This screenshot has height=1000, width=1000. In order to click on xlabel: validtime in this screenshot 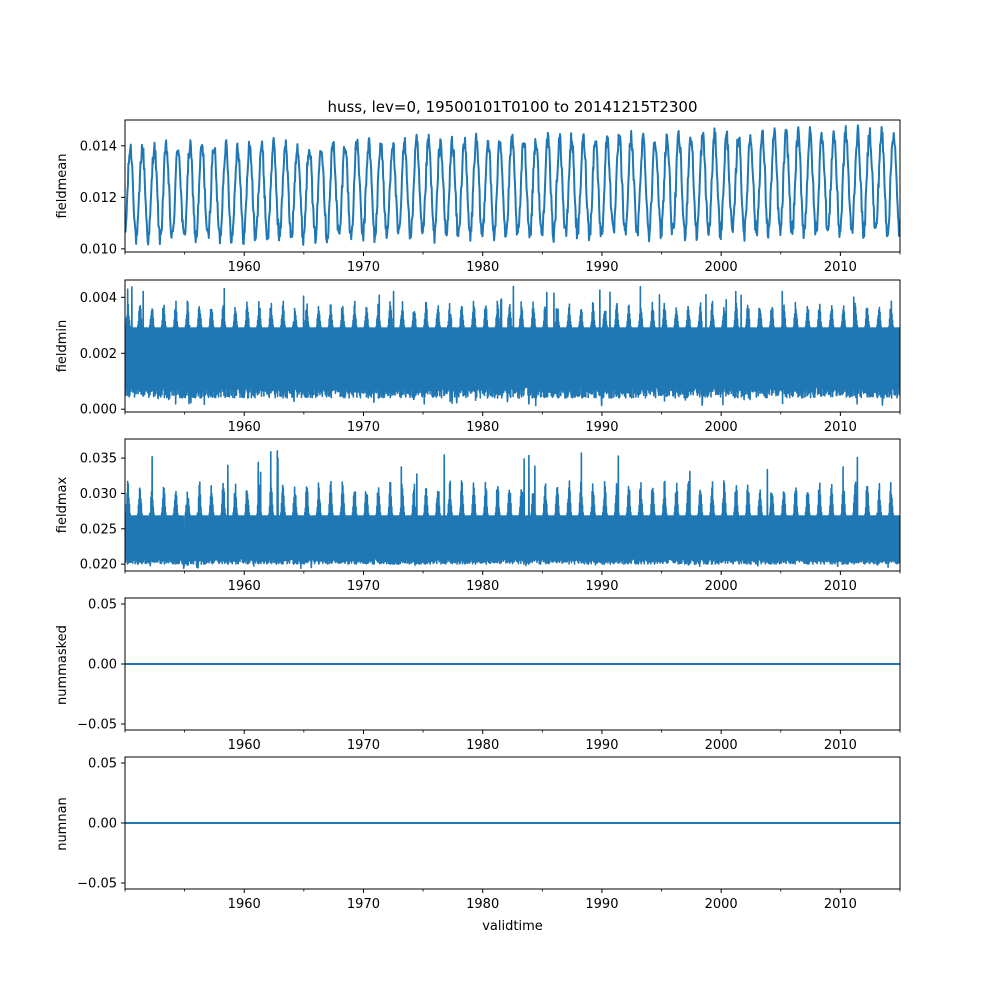, I will do `click(512, 926)`.